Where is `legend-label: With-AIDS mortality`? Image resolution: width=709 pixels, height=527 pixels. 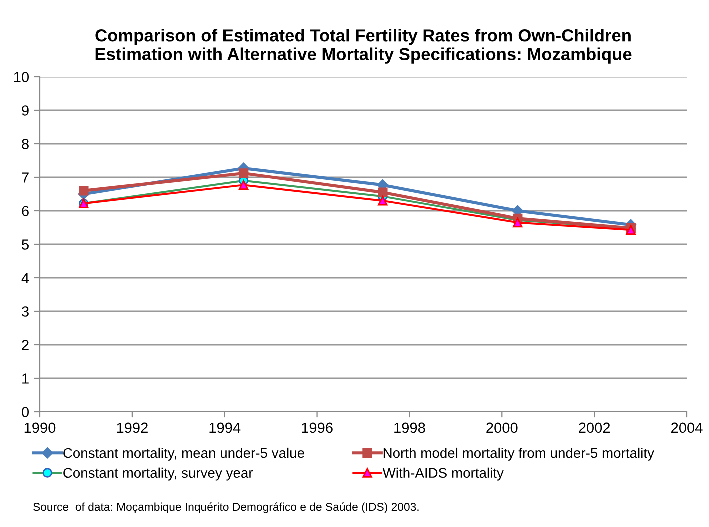
legend-label: With-AIDS mortality is located at coordinates (443, 474).